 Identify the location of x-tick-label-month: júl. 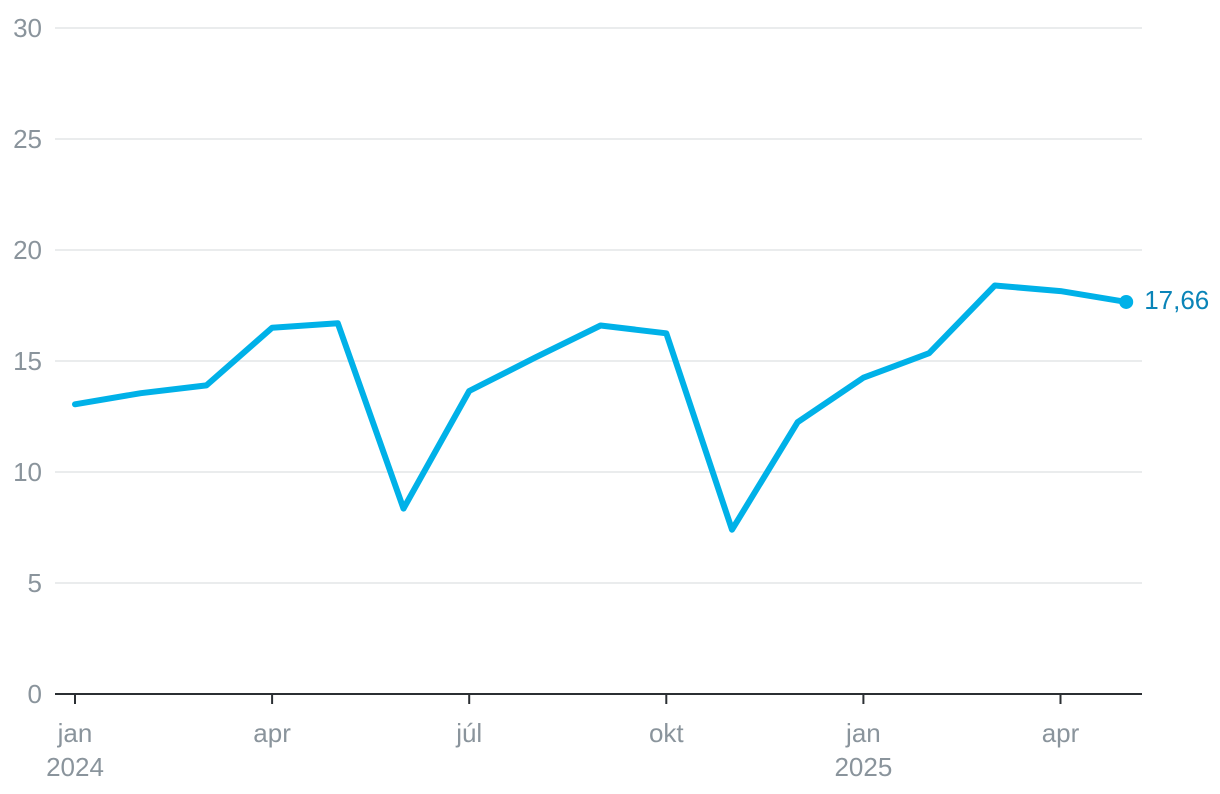
(468, 733).